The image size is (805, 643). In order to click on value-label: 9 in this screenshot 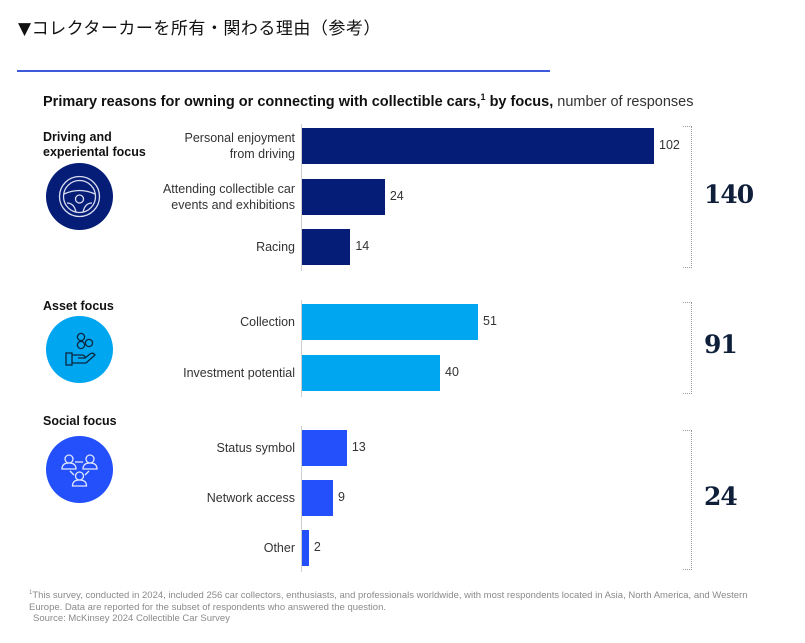, I will do `click(341, 497)`.